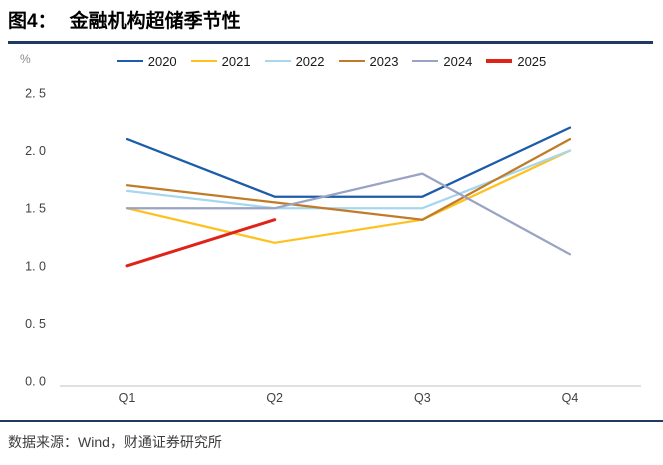 This screenshot has height=465, width=663. I want to click on y-tick-label: 1. 0, so click(35, 266).